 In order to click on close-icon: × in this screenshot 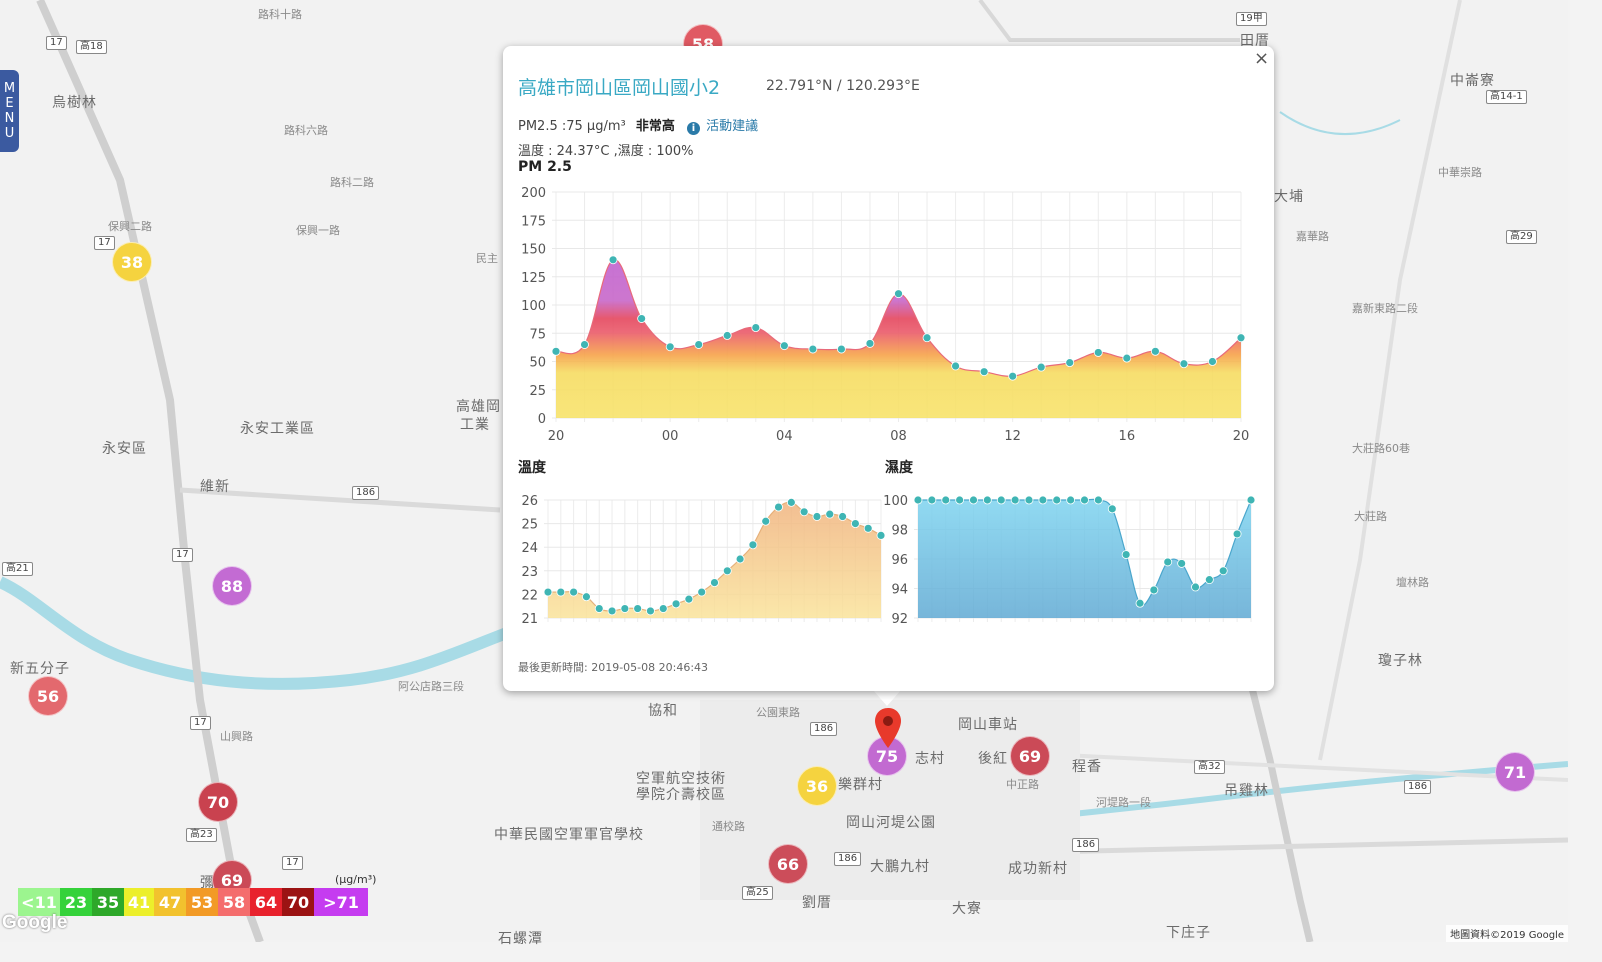, I will do `click(1262, 58)`.